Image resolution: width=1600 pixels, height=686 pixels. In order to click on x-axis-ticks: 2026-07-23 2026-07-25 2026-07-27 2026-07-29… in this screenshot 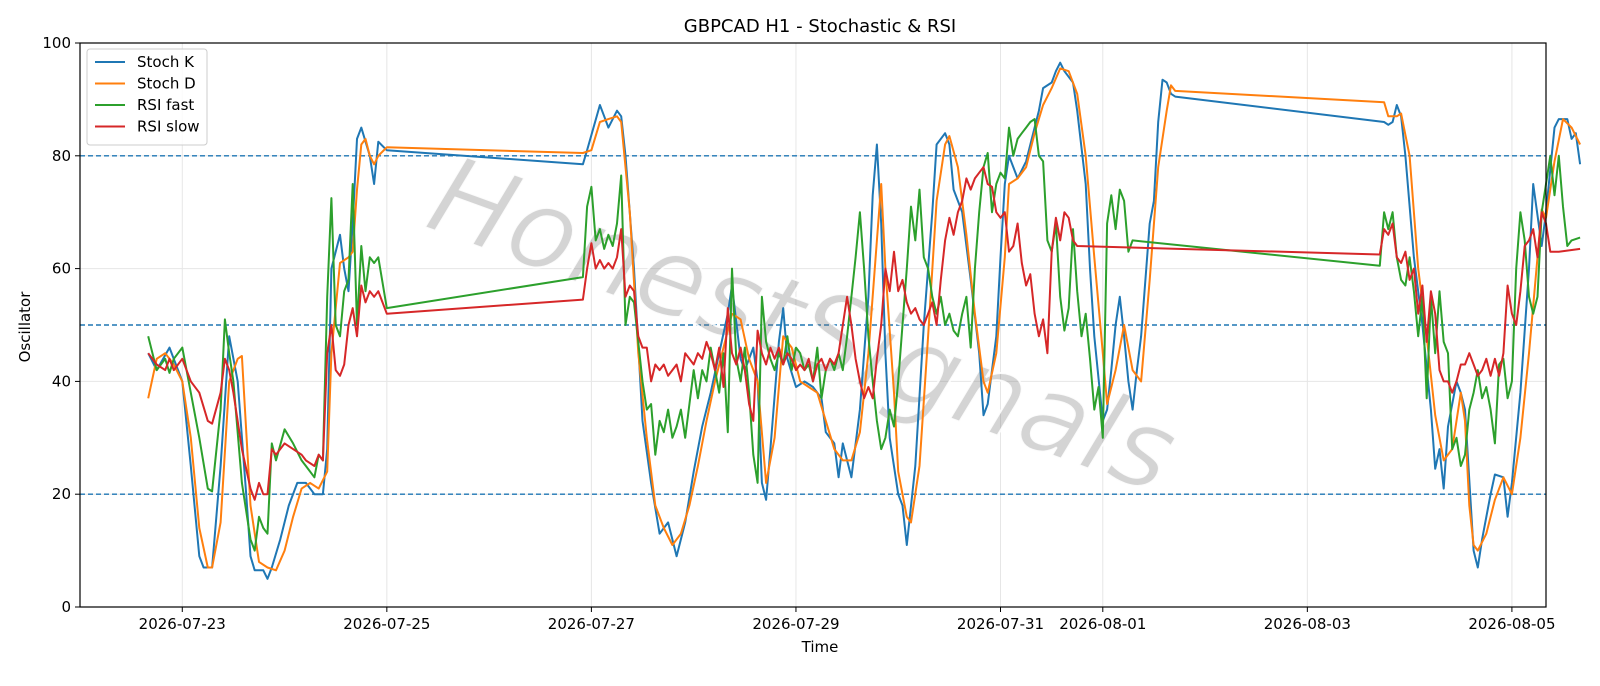, I will do `click(847, 620)`.